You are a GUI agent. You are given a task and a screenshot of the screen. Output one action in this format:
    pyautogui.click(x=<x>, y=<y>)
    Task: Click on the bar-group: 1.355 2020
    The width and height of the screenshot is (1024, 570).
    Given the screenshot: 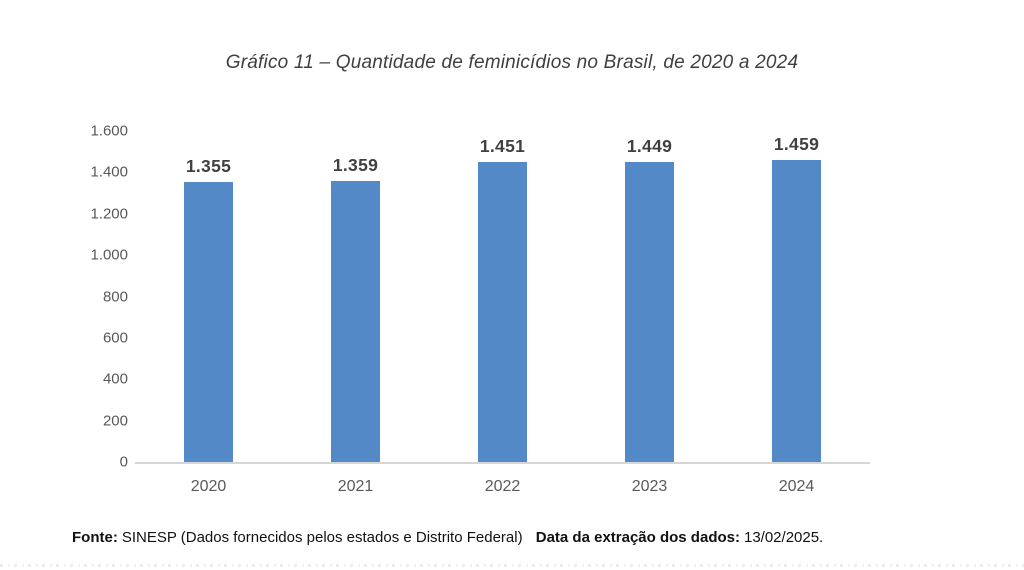 What is the action you would take?
    pyautogui.click(x=208, y=313)
    